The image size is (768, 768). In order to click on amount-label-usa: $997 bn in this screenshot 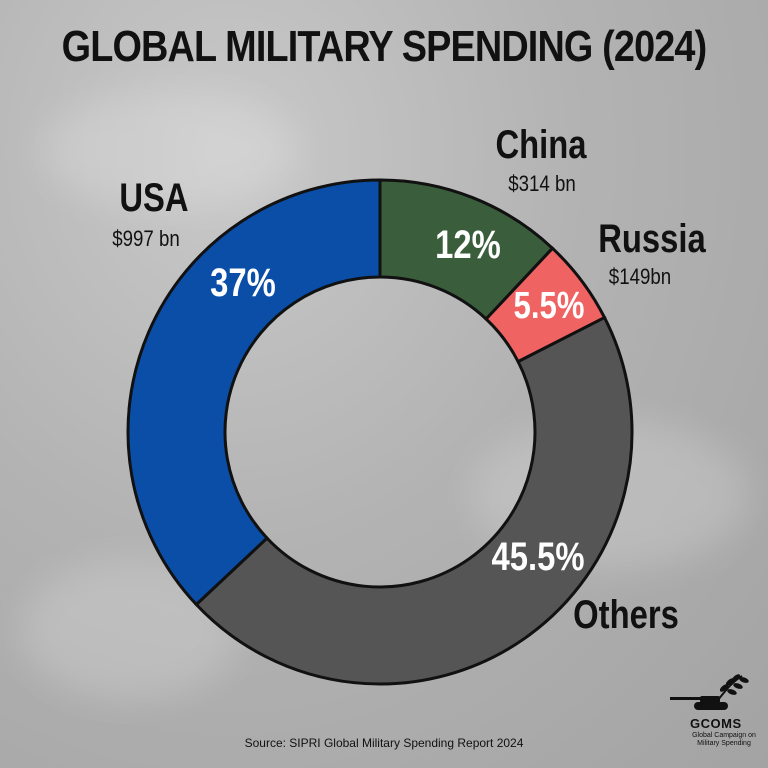, I will do `click(146, 240)`.